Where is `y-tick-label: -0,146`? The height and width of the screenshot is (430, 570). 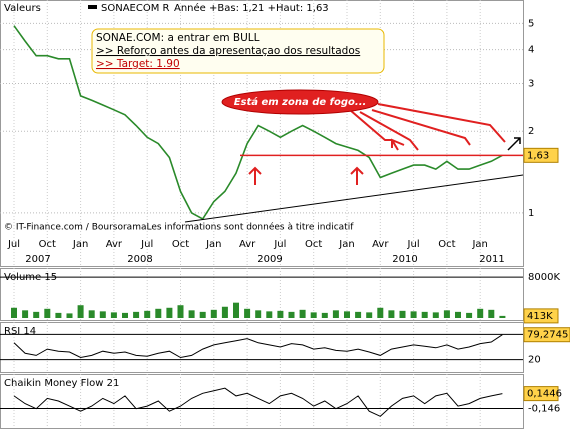
y-tick-label: -0,146 is located at coordinates (544, 408).